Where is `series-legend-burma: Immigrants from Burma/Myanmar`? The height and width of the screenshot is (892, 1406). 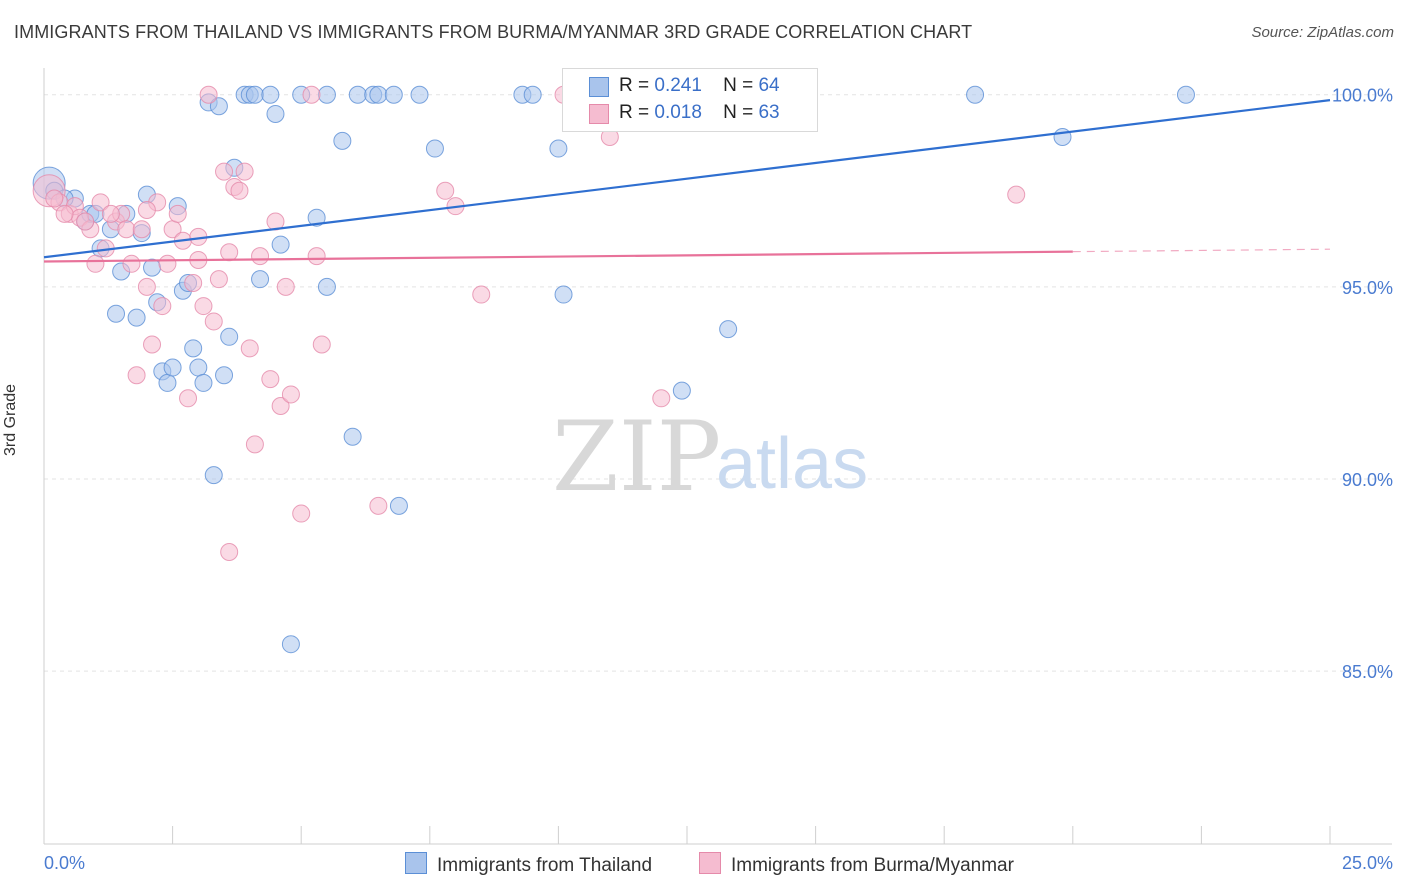 series-legend-burma: Immigrants from Burma/Myanmar is located at coordinates (856, 864).